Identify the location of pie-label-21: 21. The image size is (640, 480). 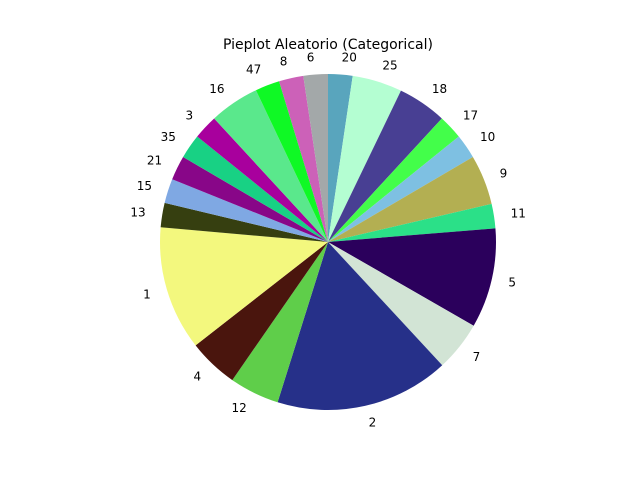
(154, 160).